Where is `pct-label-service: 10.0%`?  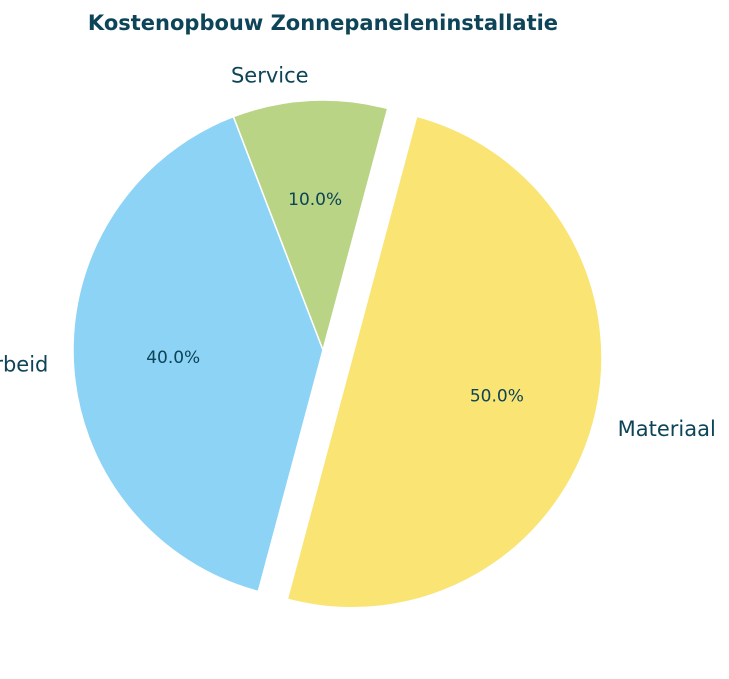
pct-label-service: 10.0% is located at coordinates (315, 200).